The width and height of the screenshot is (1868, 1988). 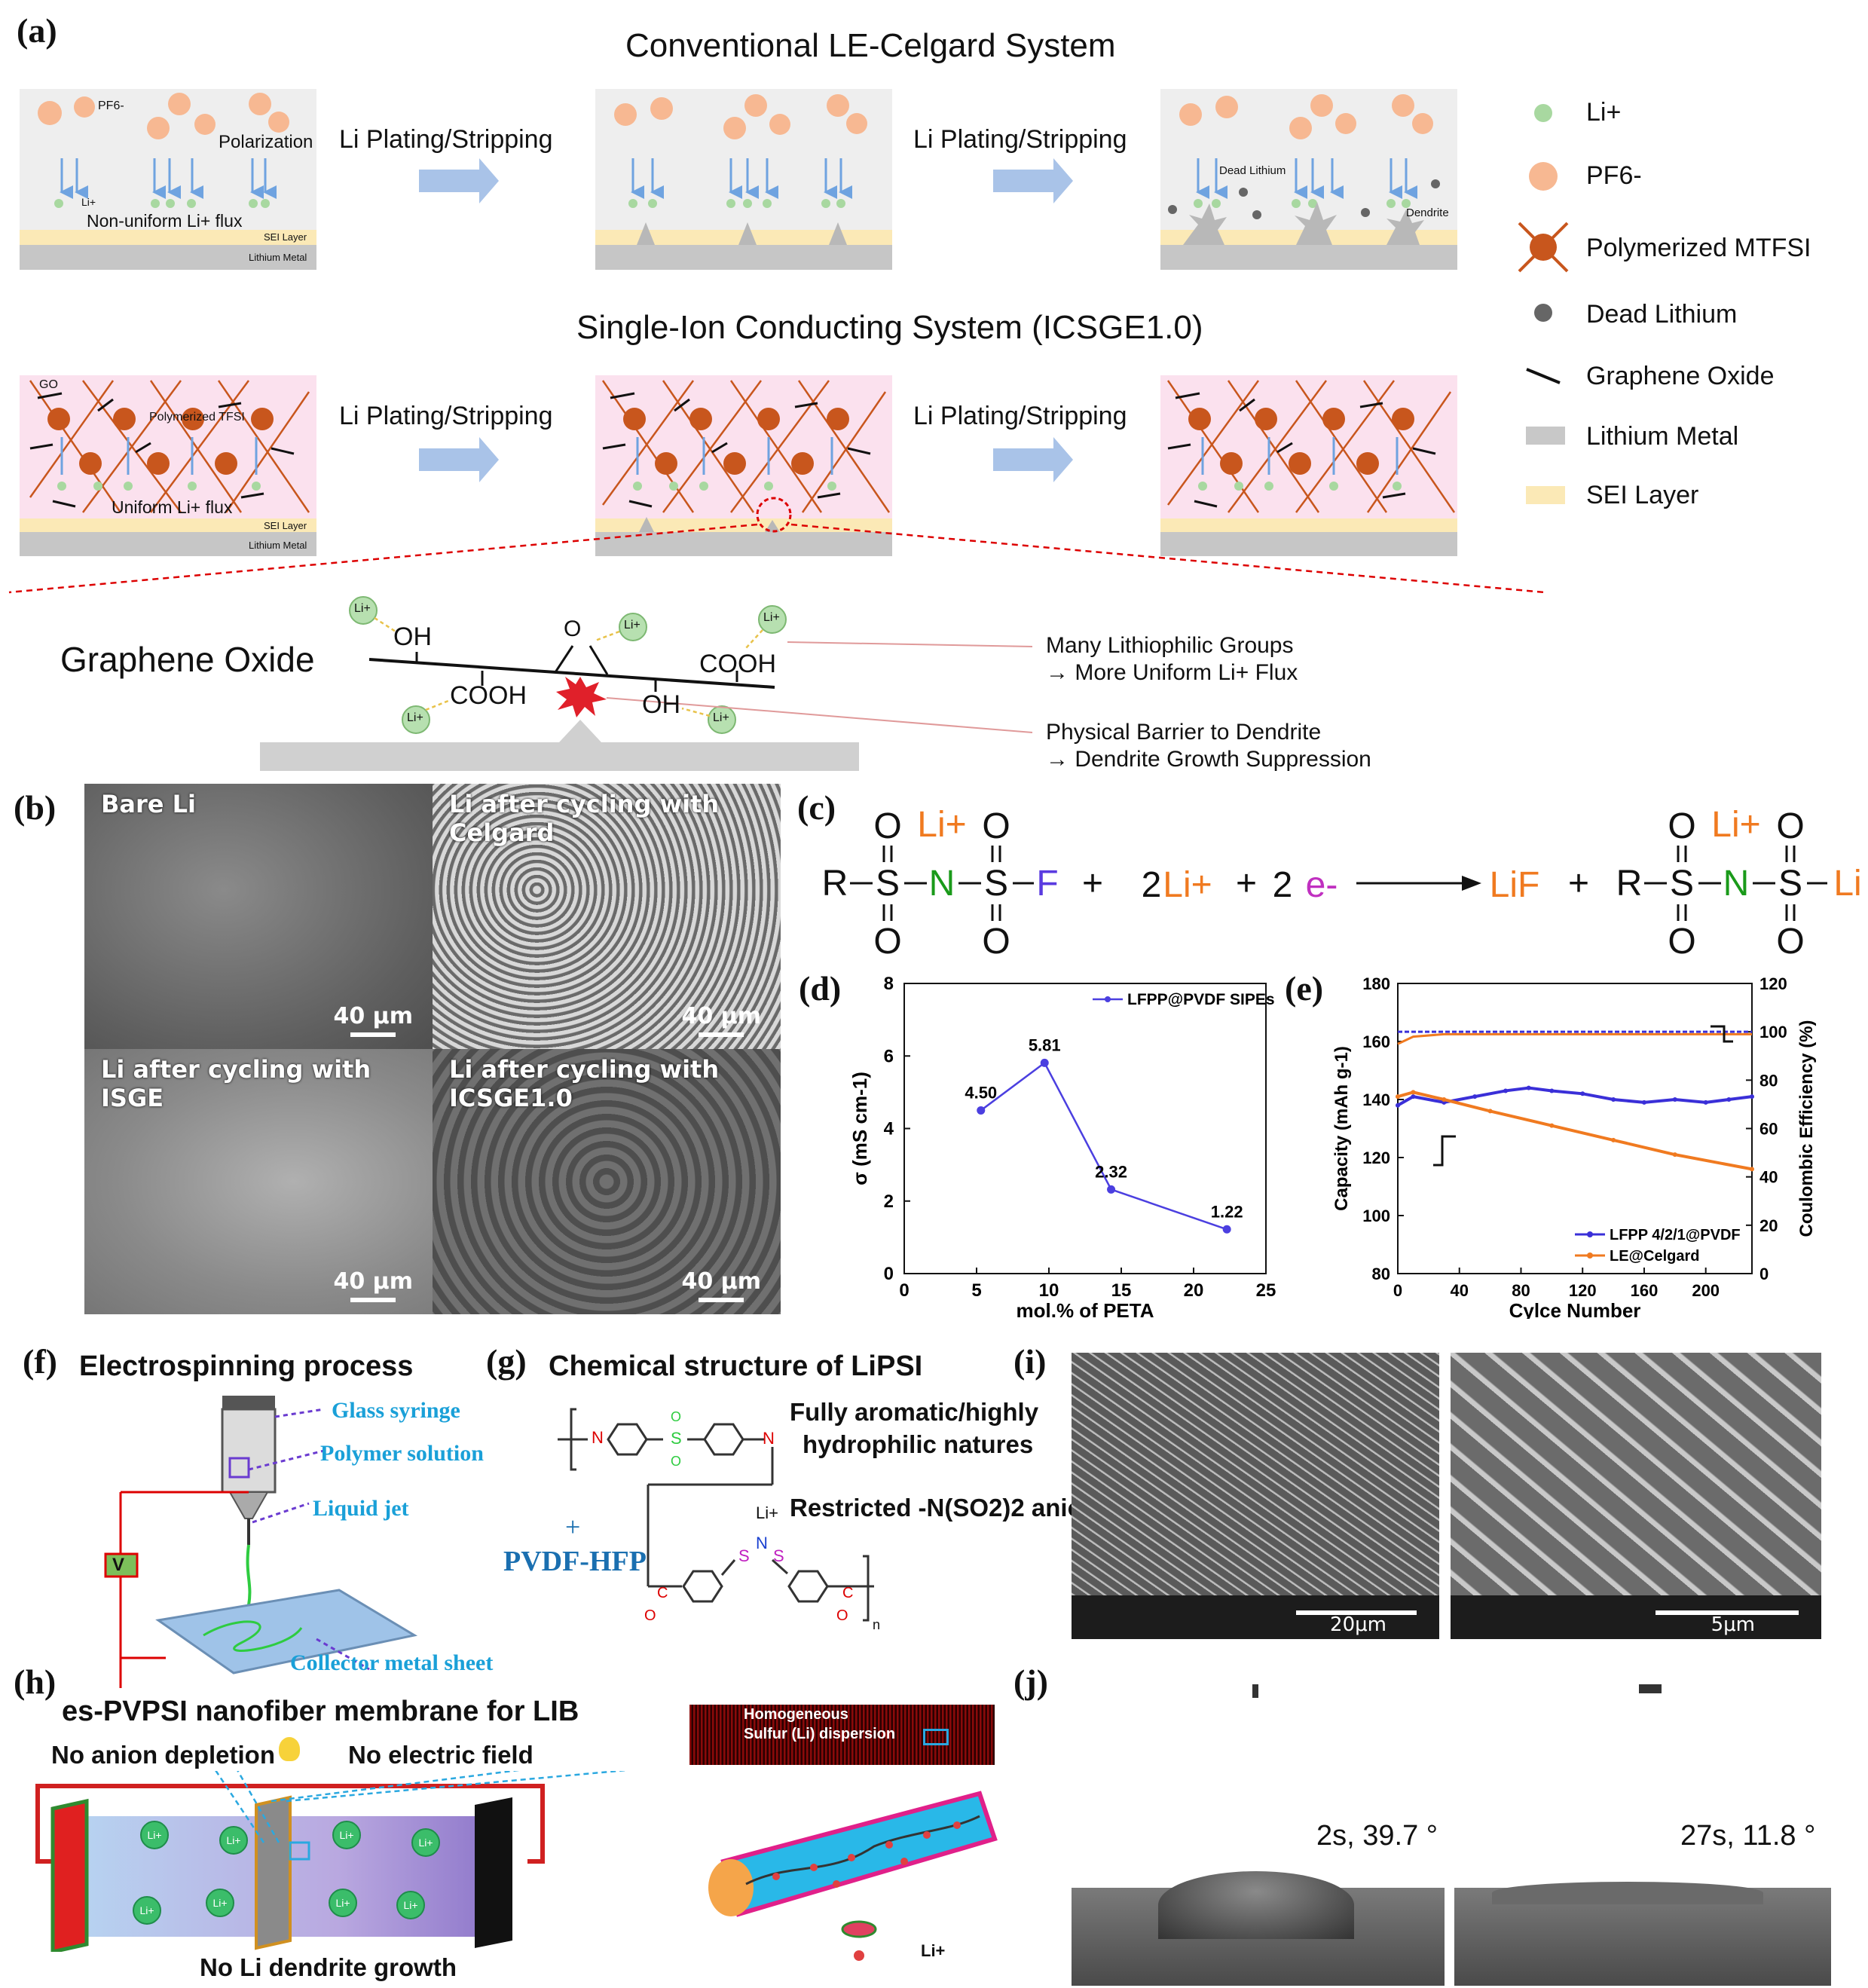 I want to click on chart-d-data-label: 5.81, so click(x=1045, y=1044).